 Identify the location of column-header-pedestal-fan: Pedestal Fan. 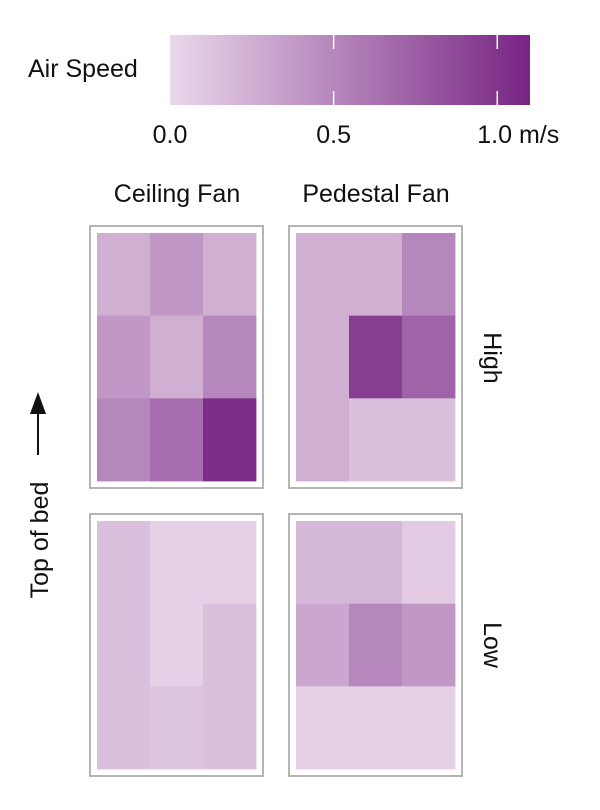
(375, 194).